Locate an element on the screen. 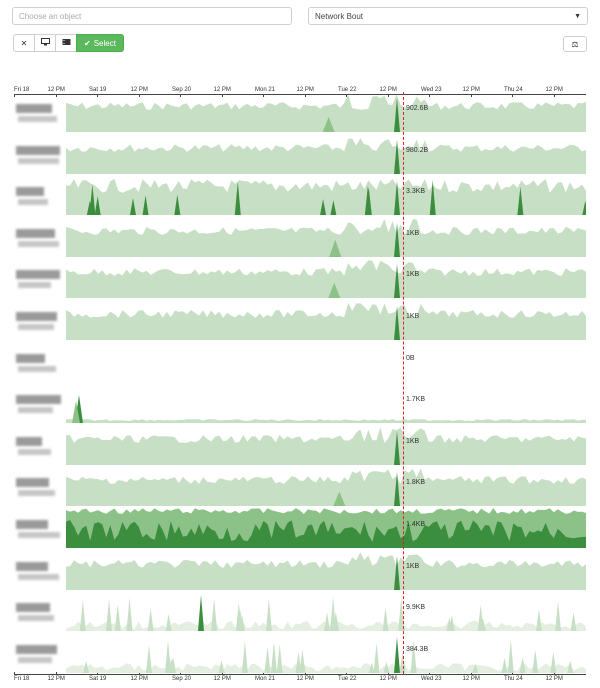 The height and width of the screenshot is (688, 600). metric-row: 1.8KB is located at coordinates (300, 486).